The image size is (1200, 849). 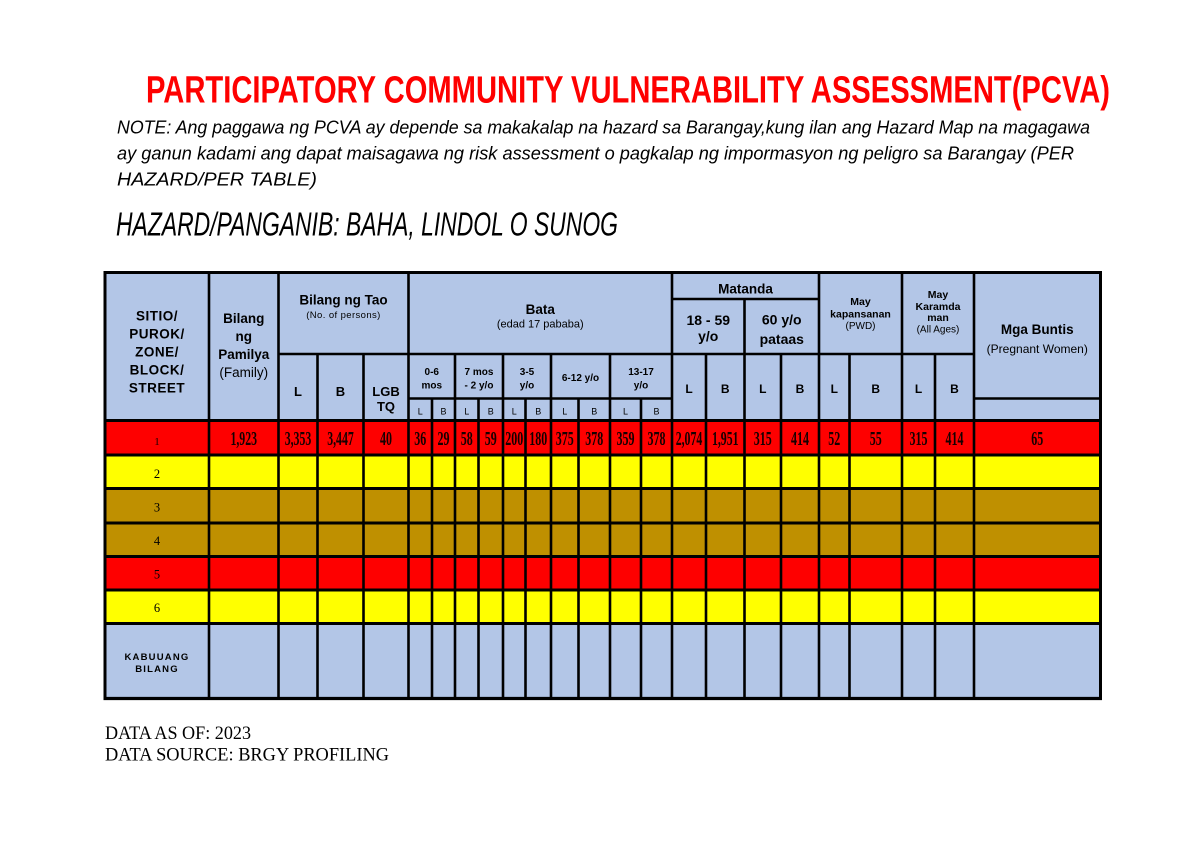 I want to click on svg-text: Pamilya, so click(x=244, y=354).